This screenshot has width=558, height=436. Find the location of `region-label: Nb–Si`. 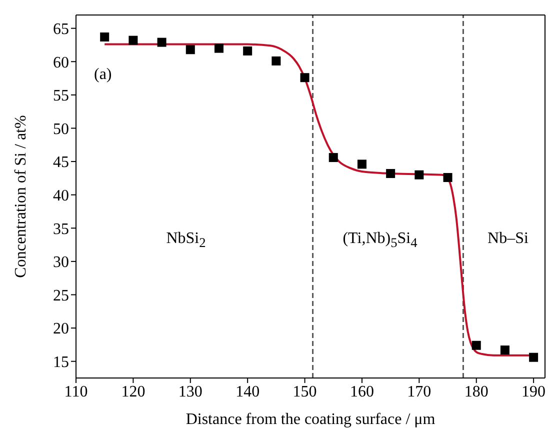

region-label: Nb–Si is located at coordinates (508, 239).